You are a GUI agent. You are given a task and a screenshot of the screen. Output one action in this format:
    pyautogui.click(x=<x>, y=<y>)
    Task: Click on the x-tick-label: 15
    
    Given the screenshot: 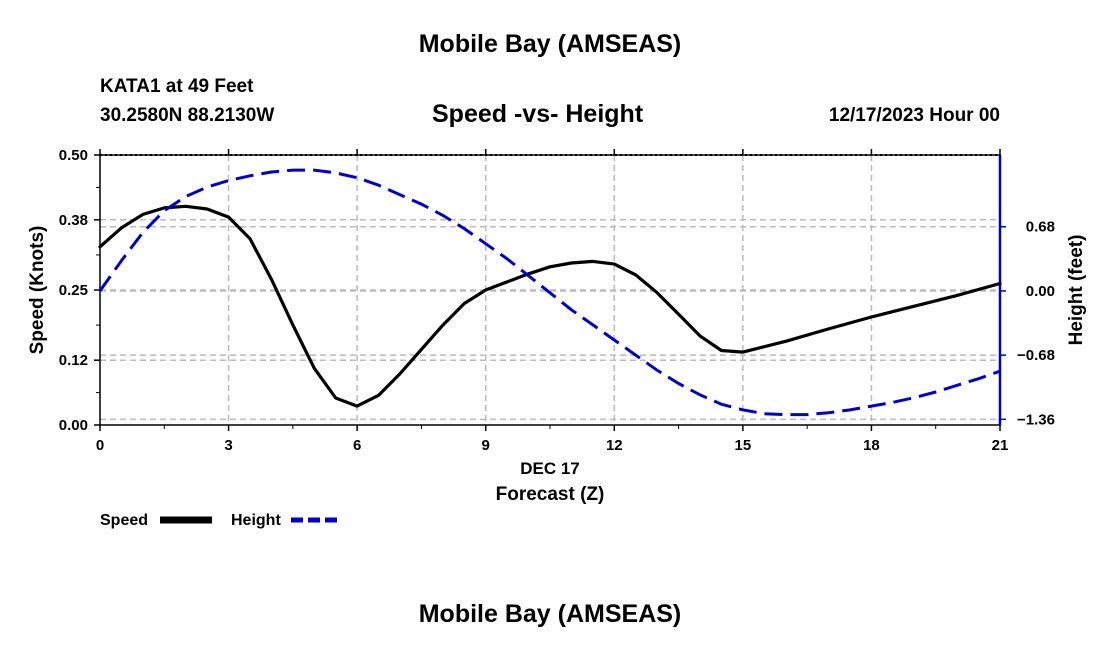 What is the action you would take?
    pyautogui.click(x=743, y=445)
    